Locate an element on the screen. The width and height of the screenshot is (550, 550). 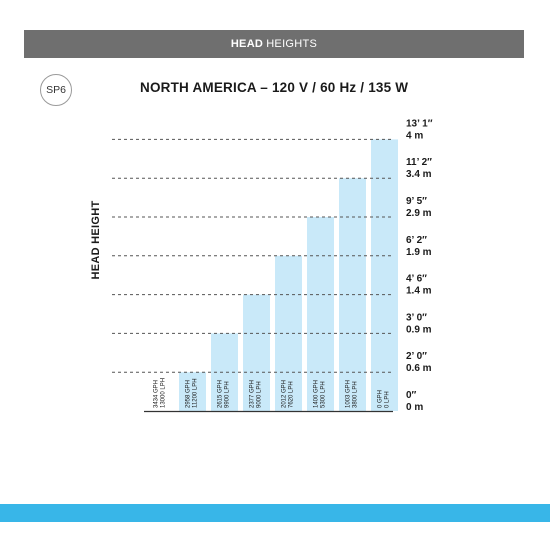
chart-title: NORTH AMERICA – 120 V / 60 Hz / 135 W is located at coordinates (274, 87).